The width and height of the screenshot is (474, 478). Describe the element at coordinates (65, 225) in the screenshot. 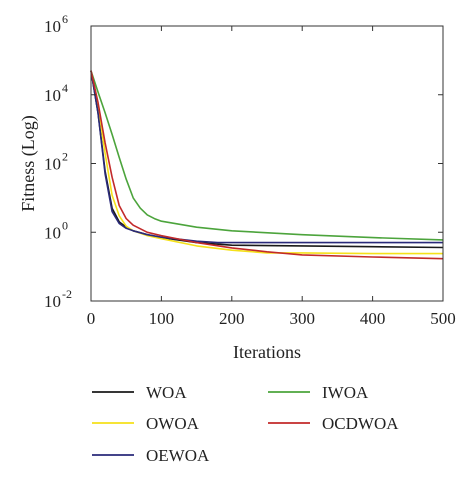

I see `y-tick-exponent: 0` at that location.